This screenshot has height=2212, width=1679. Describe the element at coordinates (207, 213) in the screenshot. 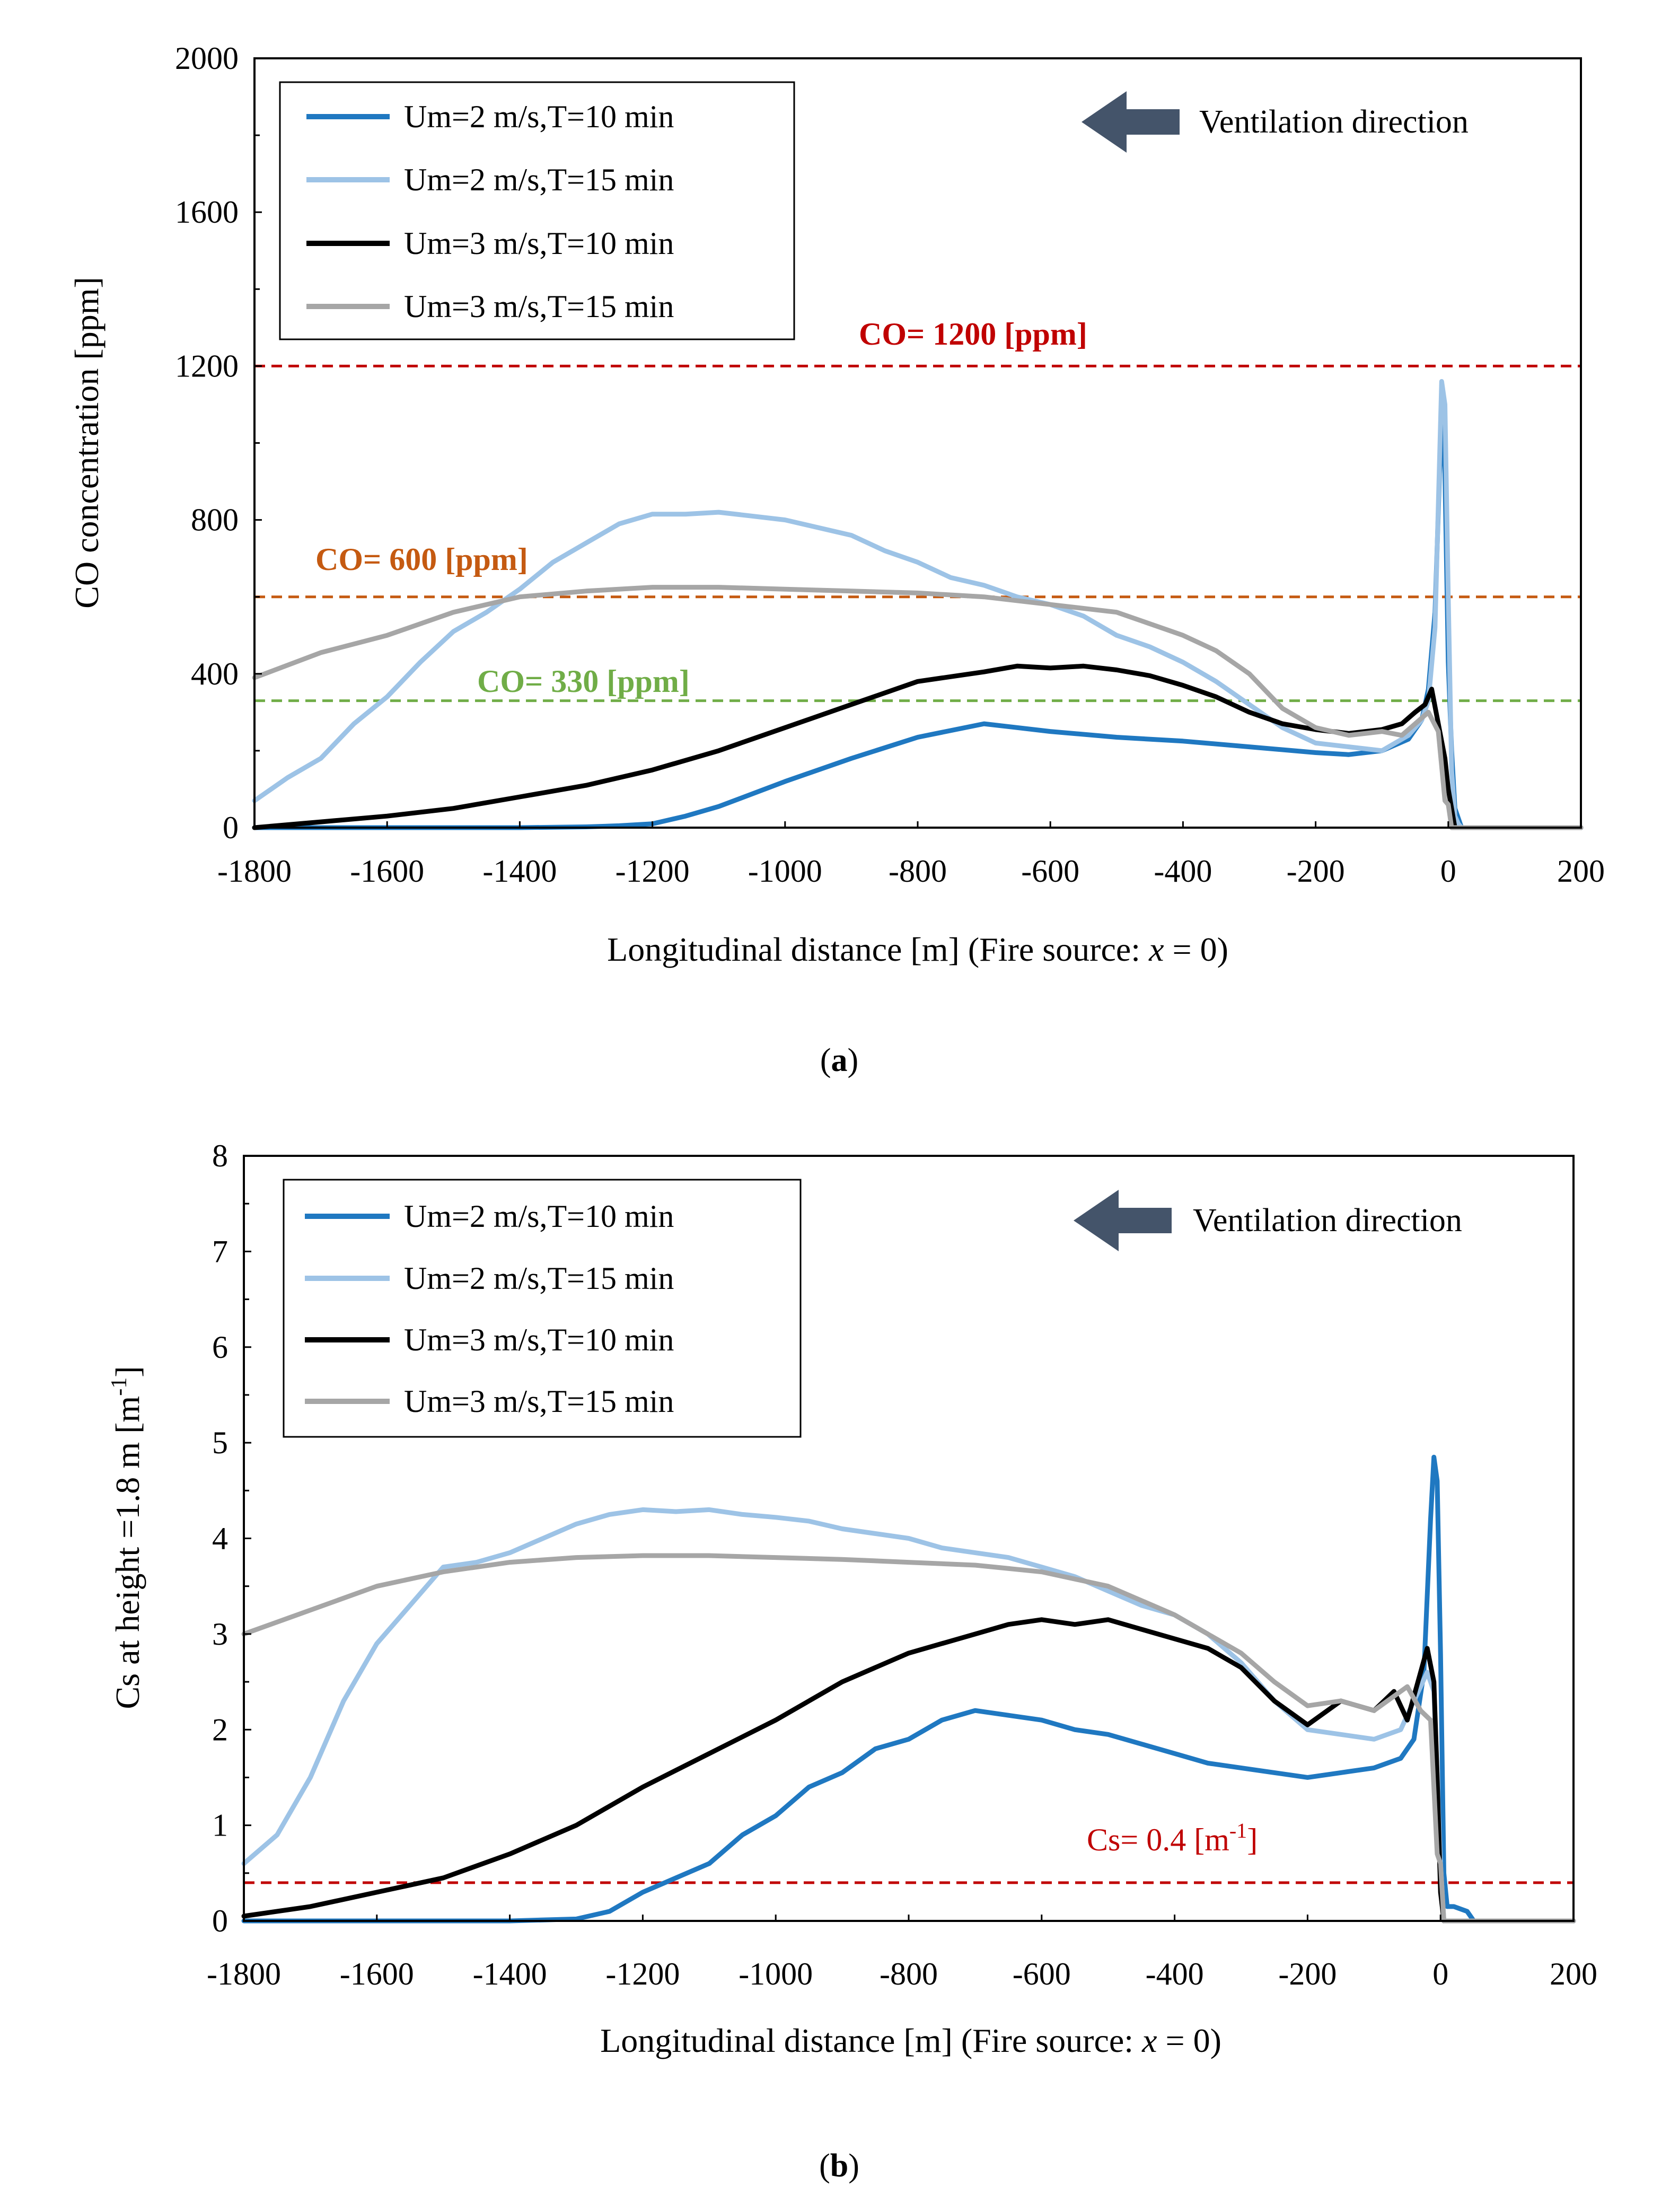

I see `a-y-tick-label: 1600` at that location.